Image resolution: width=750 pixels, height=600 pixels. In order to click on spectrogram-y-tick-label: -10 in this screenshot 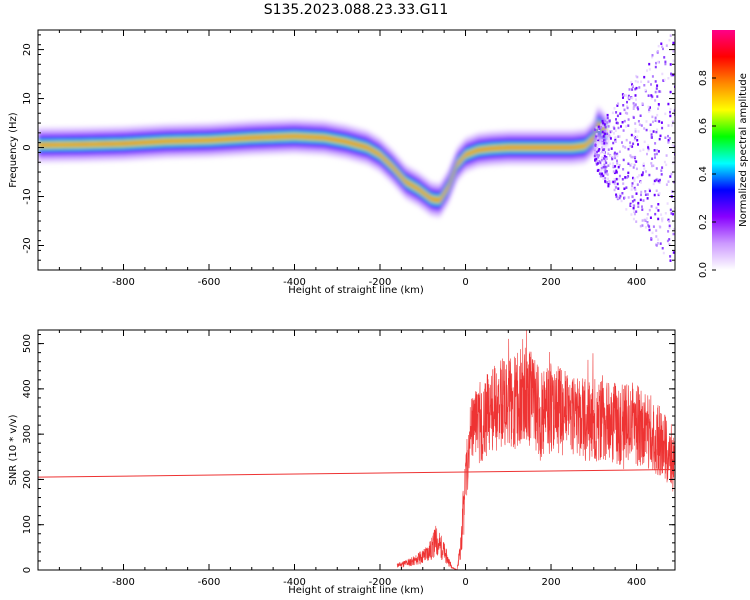, I will do `click(27, 196)`.